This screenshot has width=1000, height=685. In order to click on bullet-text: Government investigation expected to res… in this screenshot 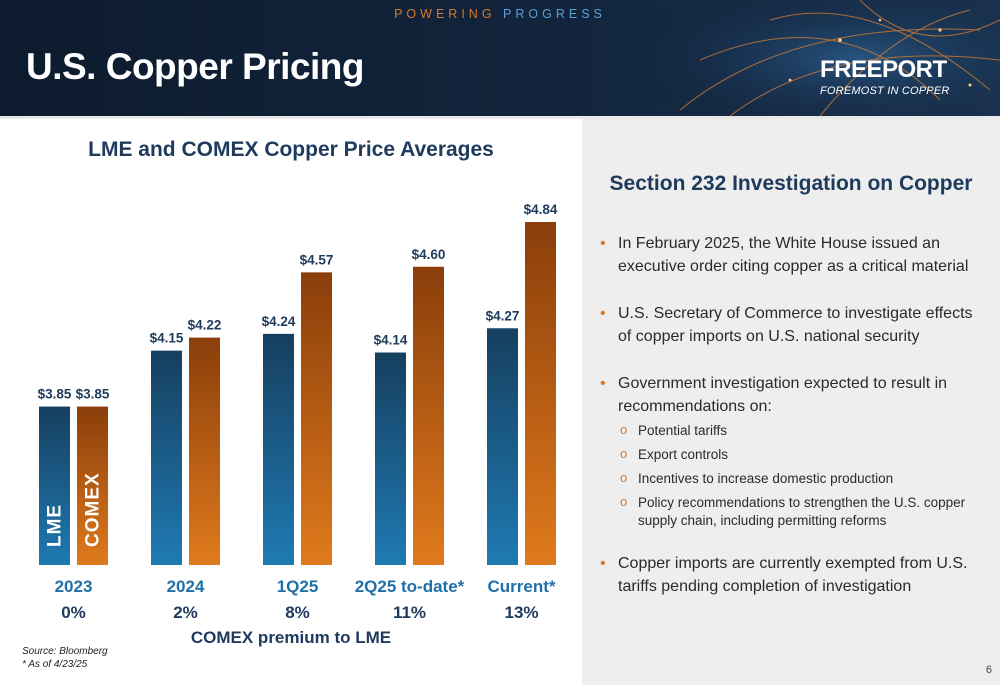, I will do `click(783, 395)`.